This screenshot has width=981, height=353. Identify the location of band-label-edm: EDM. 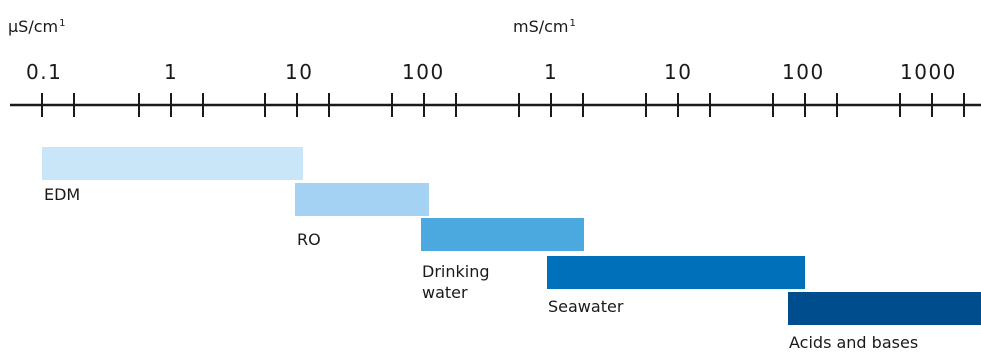
(62, 194).